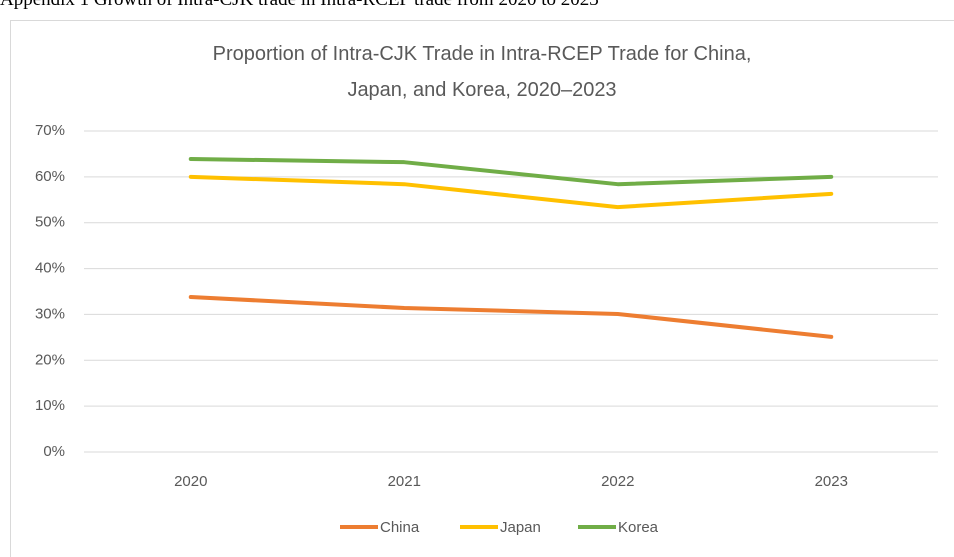  I want to click on x-tick-label: 2021, so click(404, 481).